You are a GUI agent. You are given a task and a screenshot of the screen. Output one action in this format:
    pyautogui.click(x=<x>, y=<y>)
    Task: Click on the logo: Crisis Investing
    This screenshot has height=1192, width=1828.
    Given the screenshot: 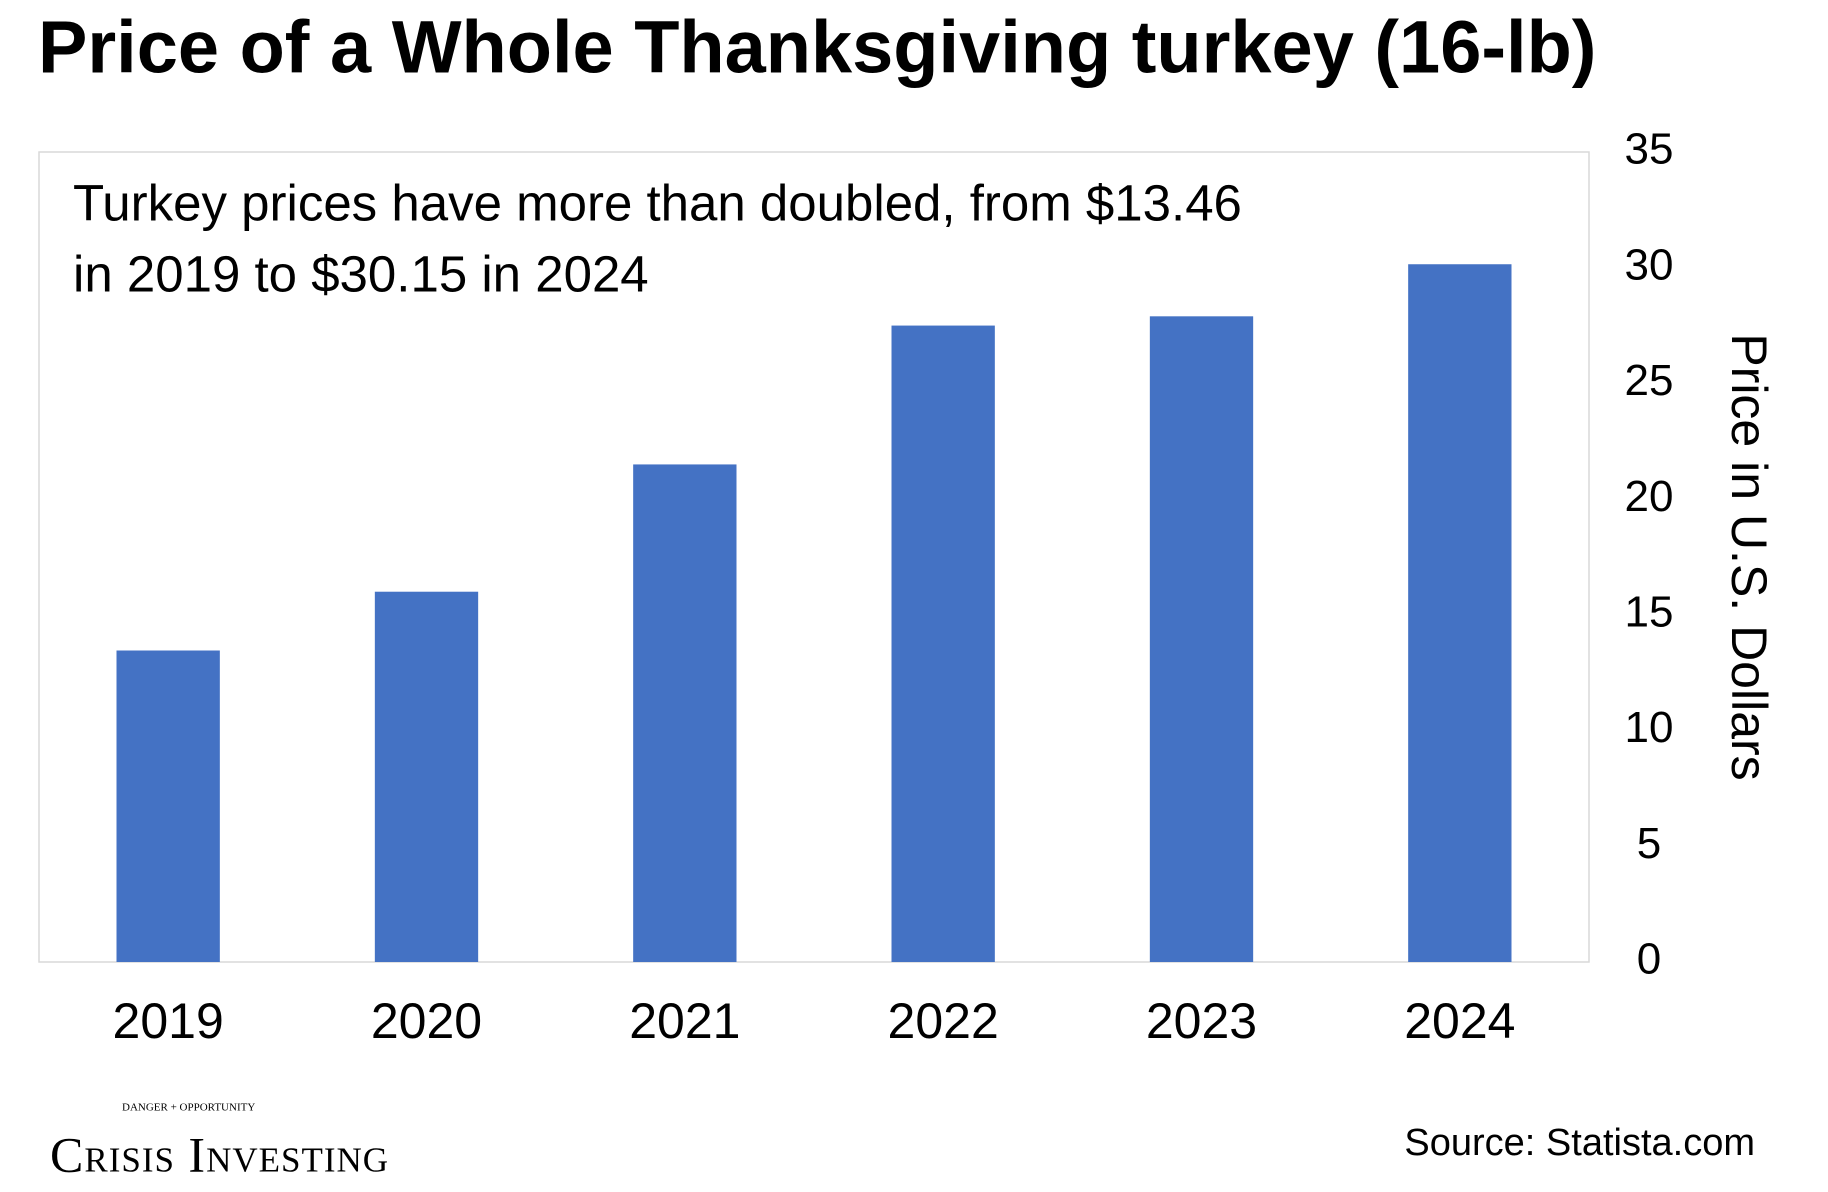 What is the action you would take?
    pyautogui.click(x=219, y=1154)
    